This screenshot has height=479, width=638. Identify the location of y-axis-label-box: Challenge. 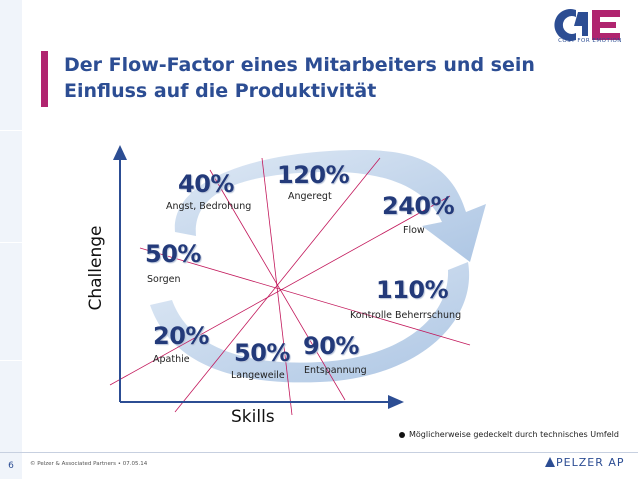
(96, 268).